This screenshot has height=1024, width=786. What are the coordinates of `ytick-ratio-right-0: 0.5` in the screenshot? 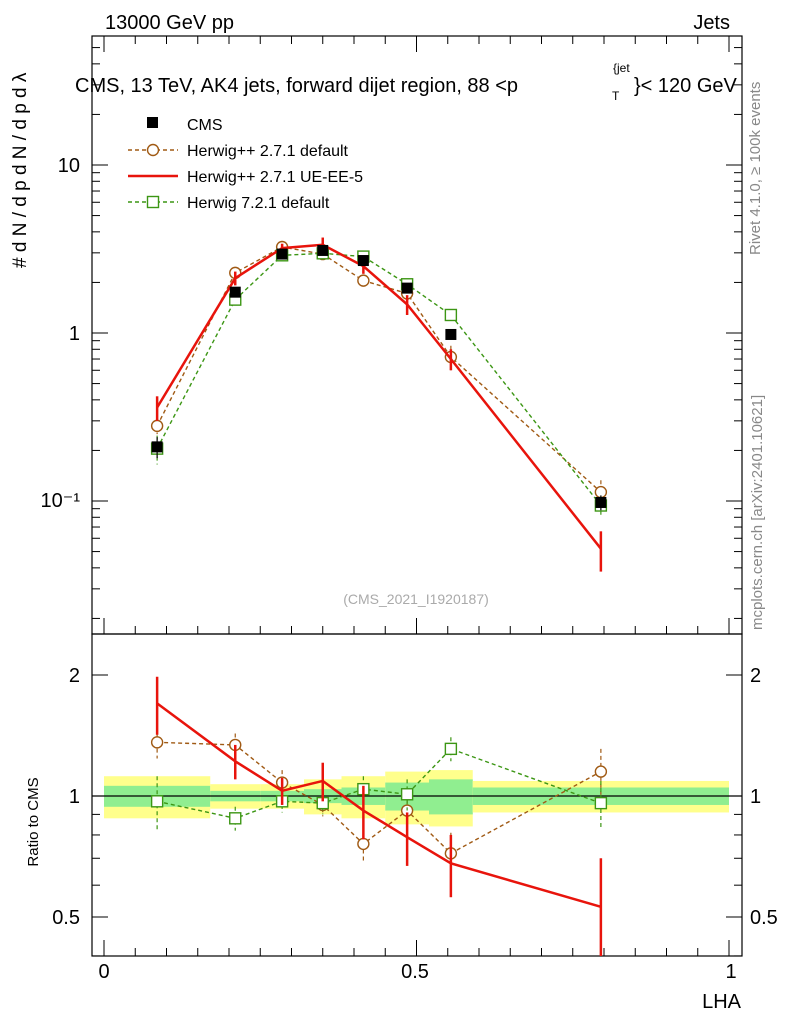 It's located at (764, 918).